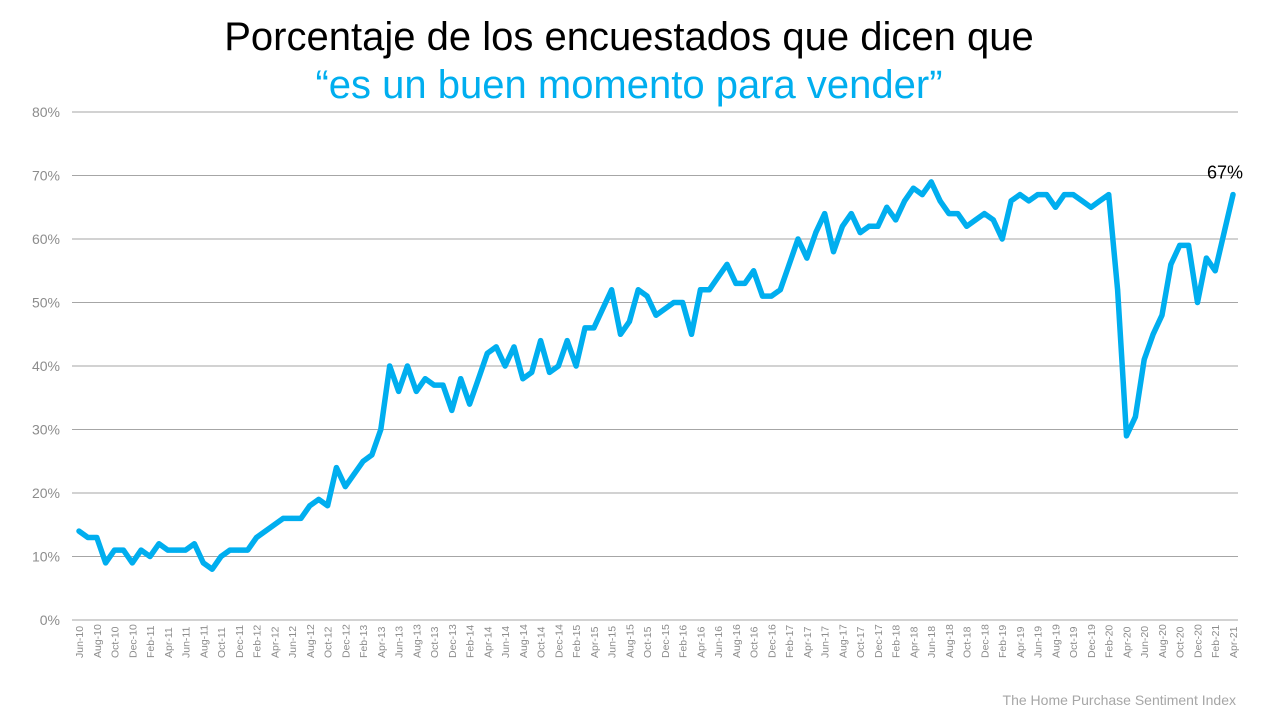 Image resolution: width=1280 pixels, height=720 pixels. What do you see at coordinates (364, 641) in the screenshot?
I see `x-tick-label: Feb-13` at bounding box center [364, 641].